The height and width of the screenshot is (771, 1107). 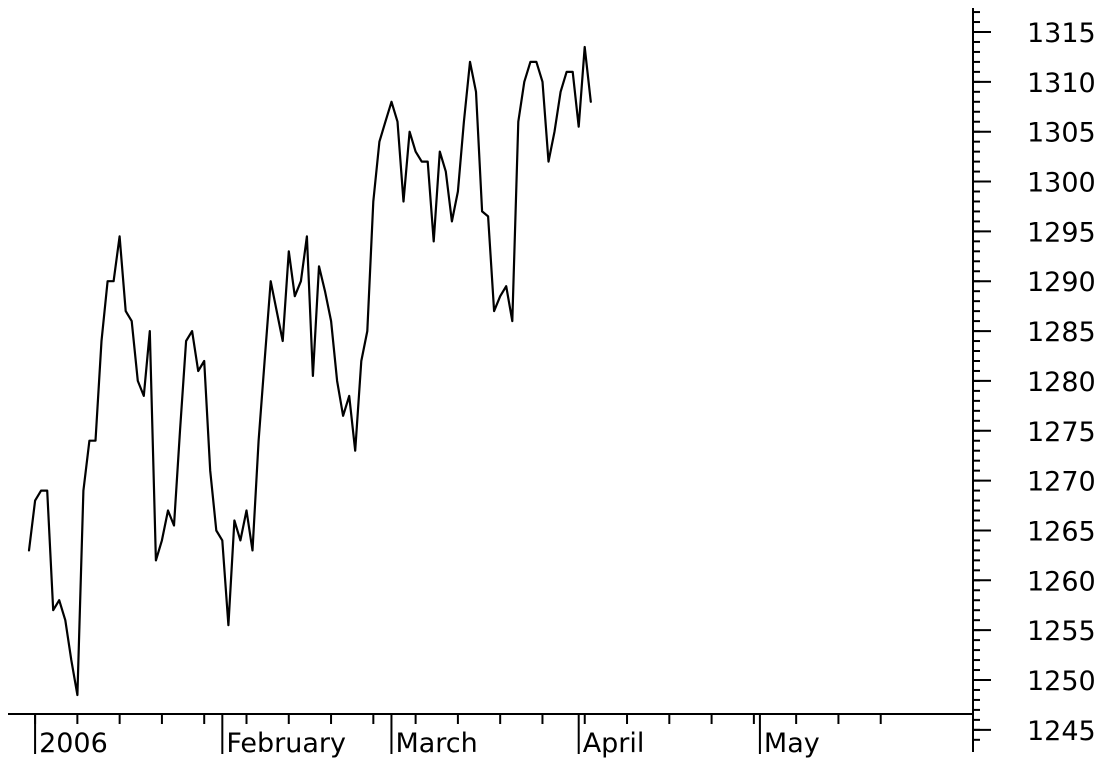 I want to click on y-tick-label: 1295, so click(x=1061, y=232).